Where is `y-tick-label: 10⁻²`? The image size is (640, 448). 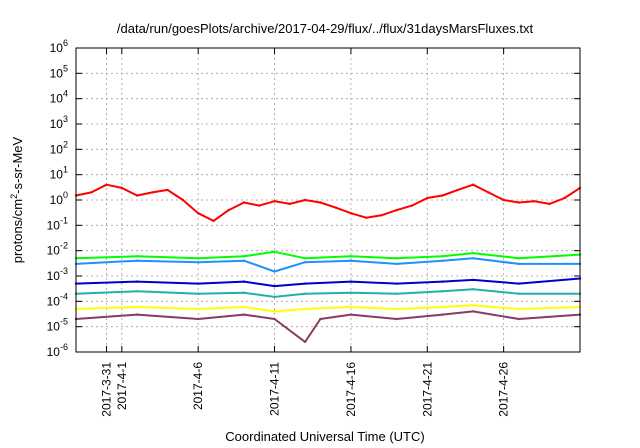 y-tick-label: 10⁻² is located at coordinates (57, 249).